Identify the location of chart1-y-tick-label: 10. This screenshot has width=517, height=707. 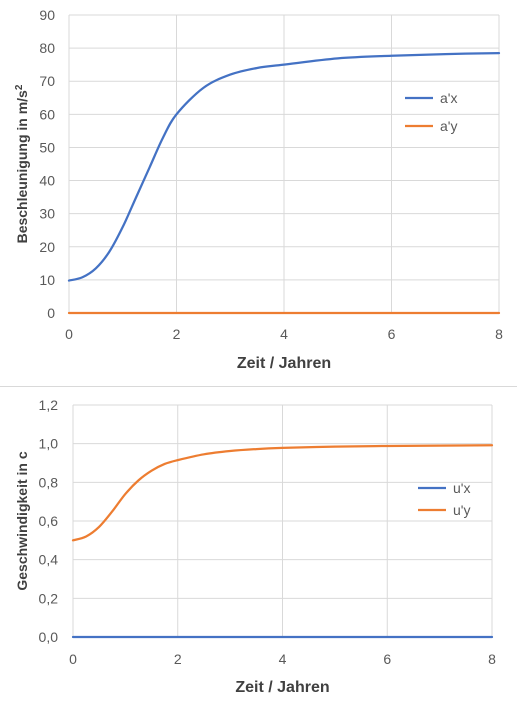
(47, 280).